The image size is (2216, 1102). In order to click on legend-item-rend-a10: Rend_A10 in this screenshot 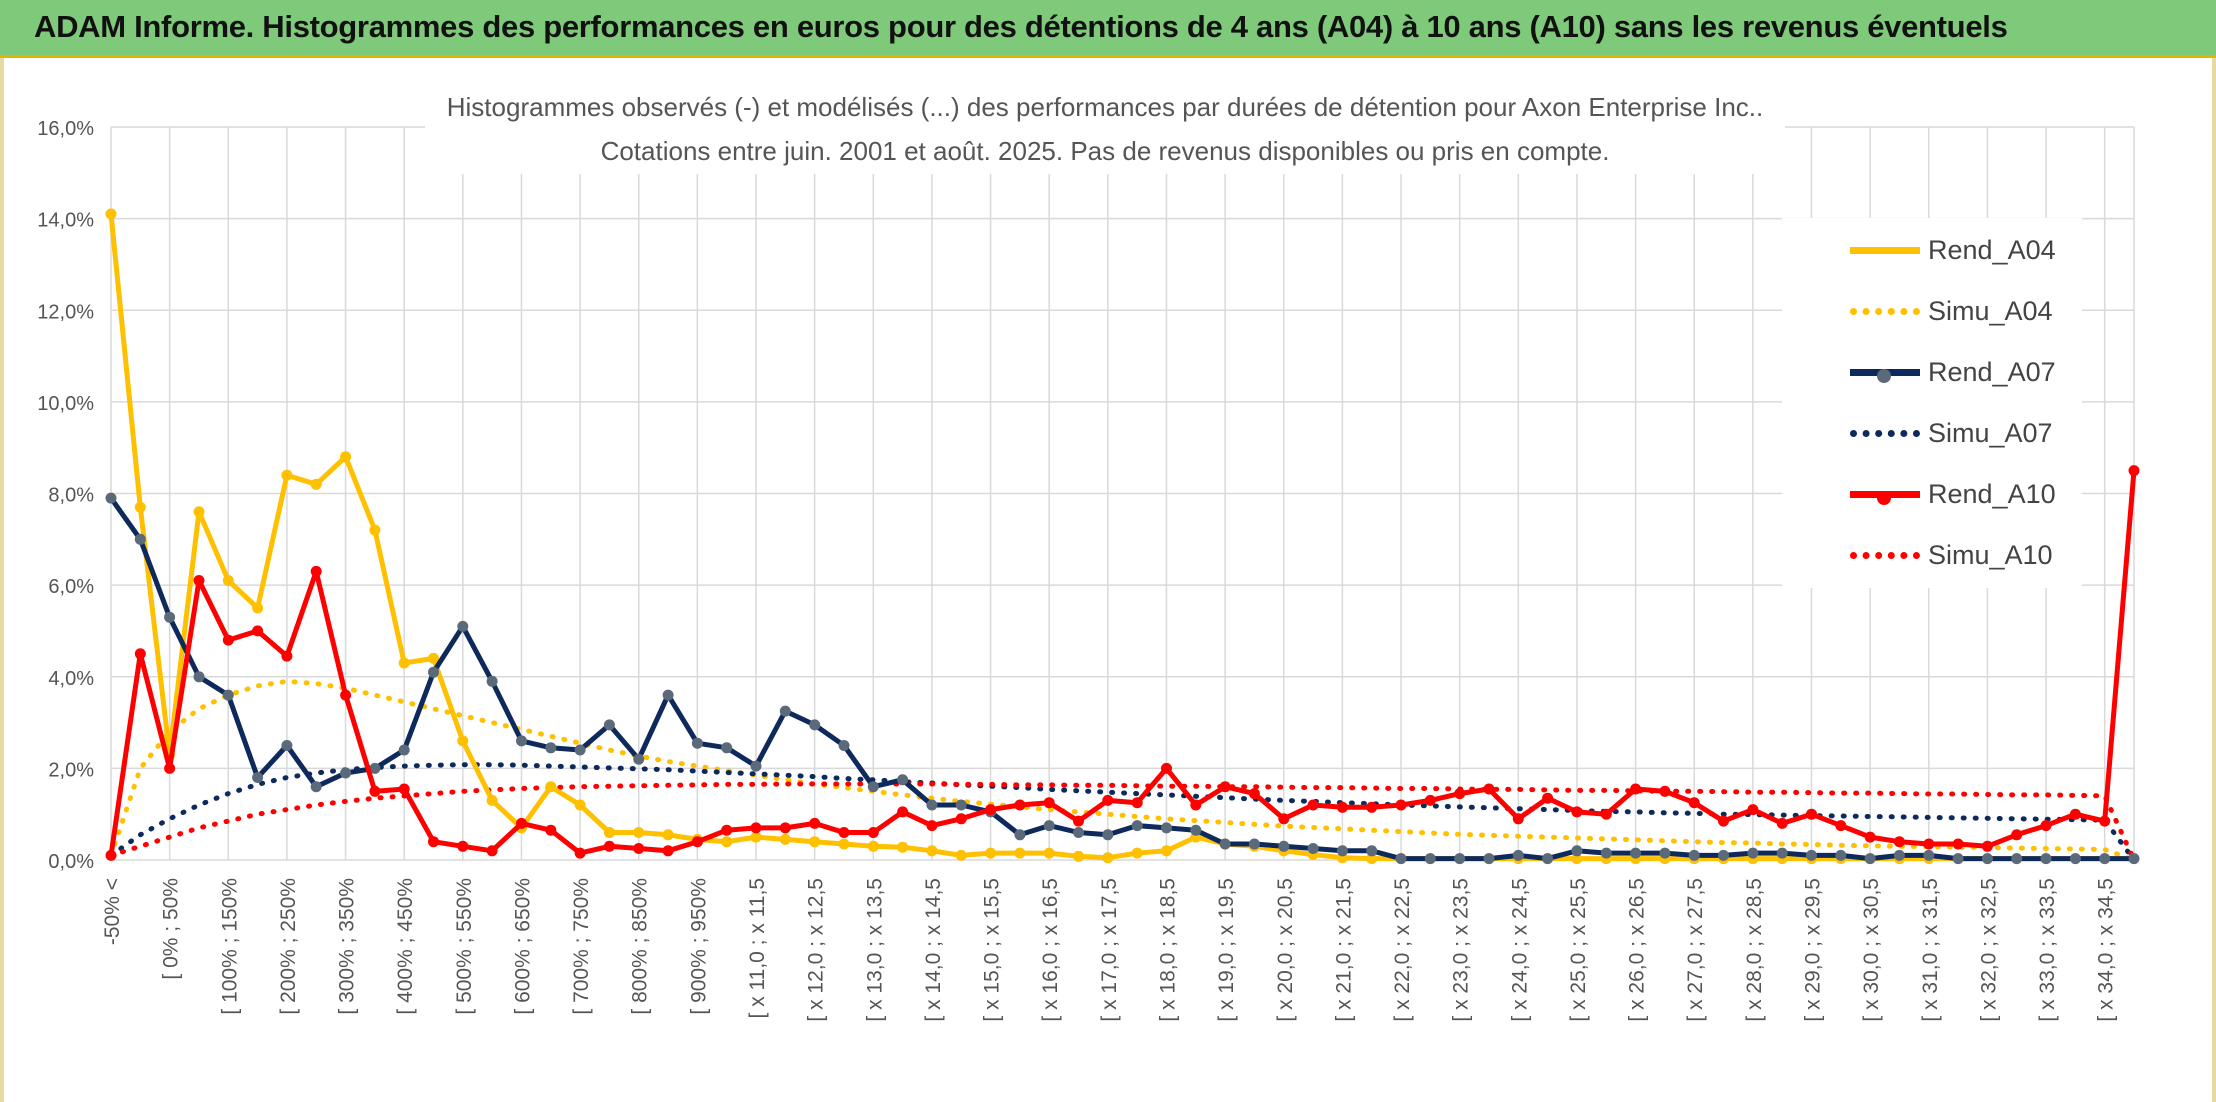, I will do `click(1953, 494)`.